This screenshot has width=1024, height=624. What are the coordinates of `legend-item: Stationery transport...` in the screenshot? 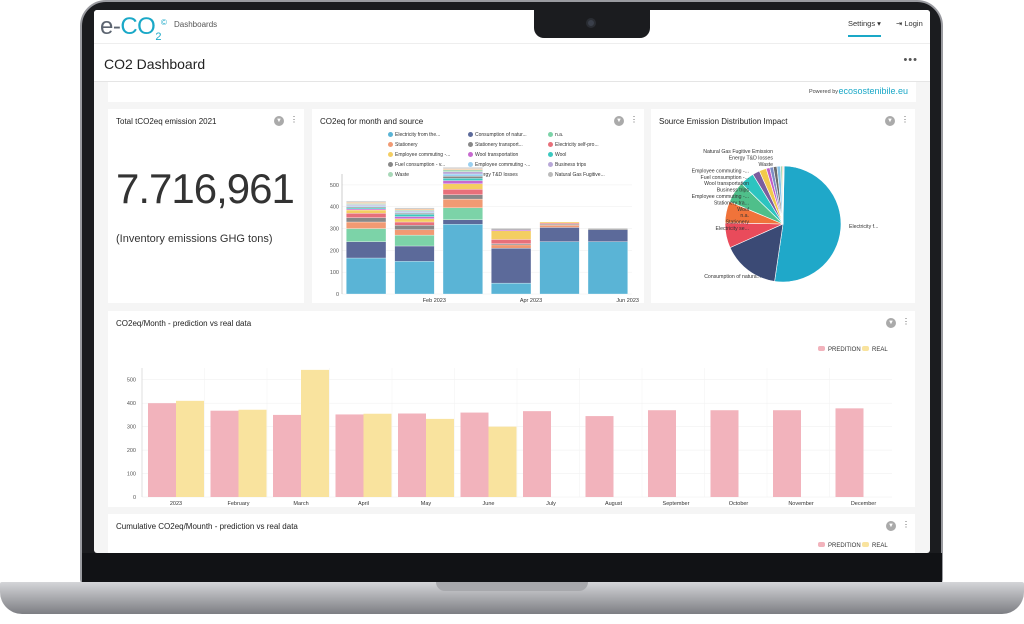 It's located at (495, 145).